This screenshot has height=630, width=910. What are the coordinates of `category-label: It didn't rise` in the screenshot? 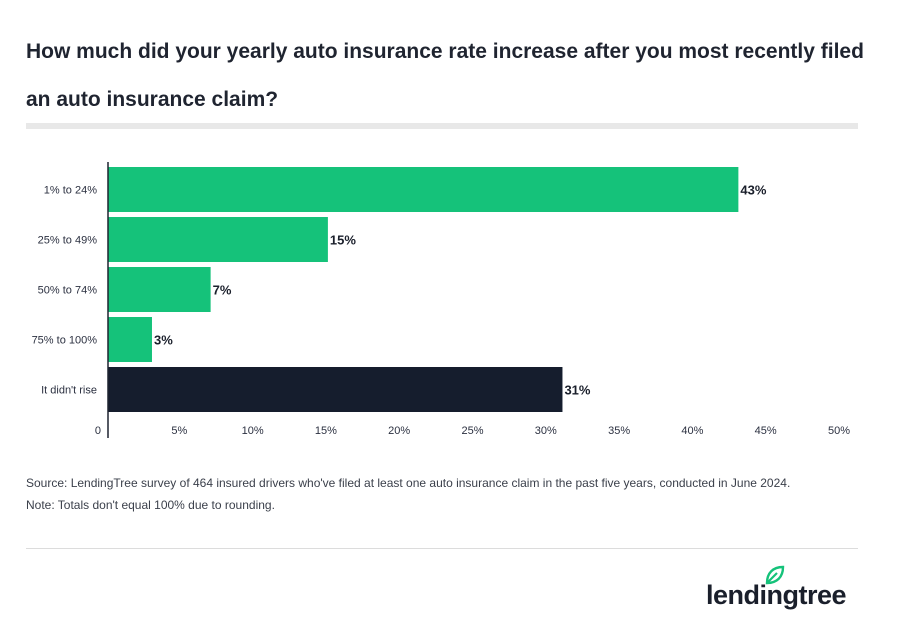 It's located at (69, 391).